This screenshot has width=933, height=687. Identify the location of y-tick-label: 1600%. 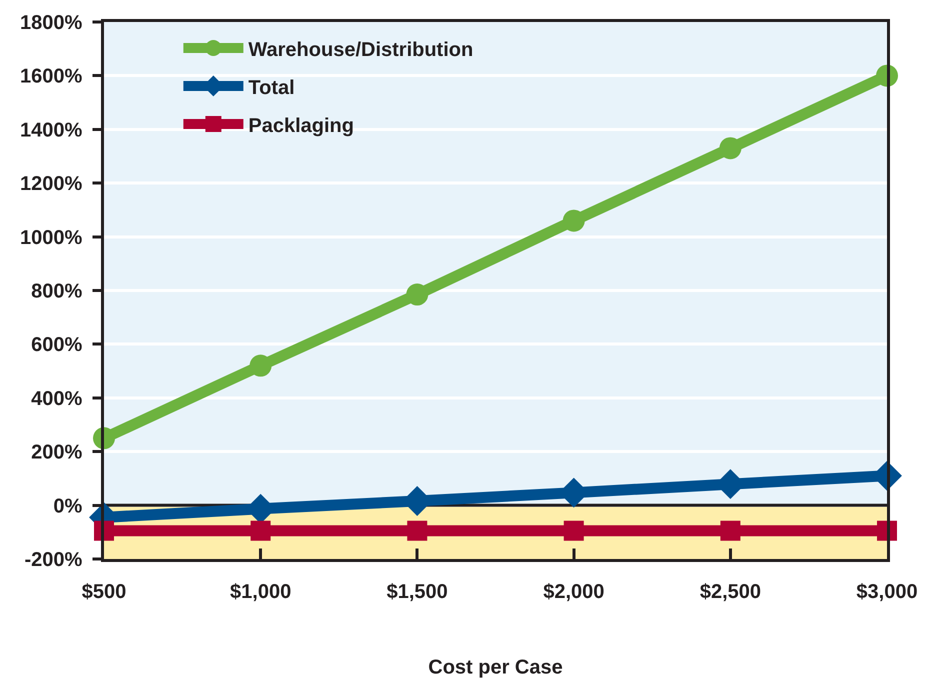
(51, 77).